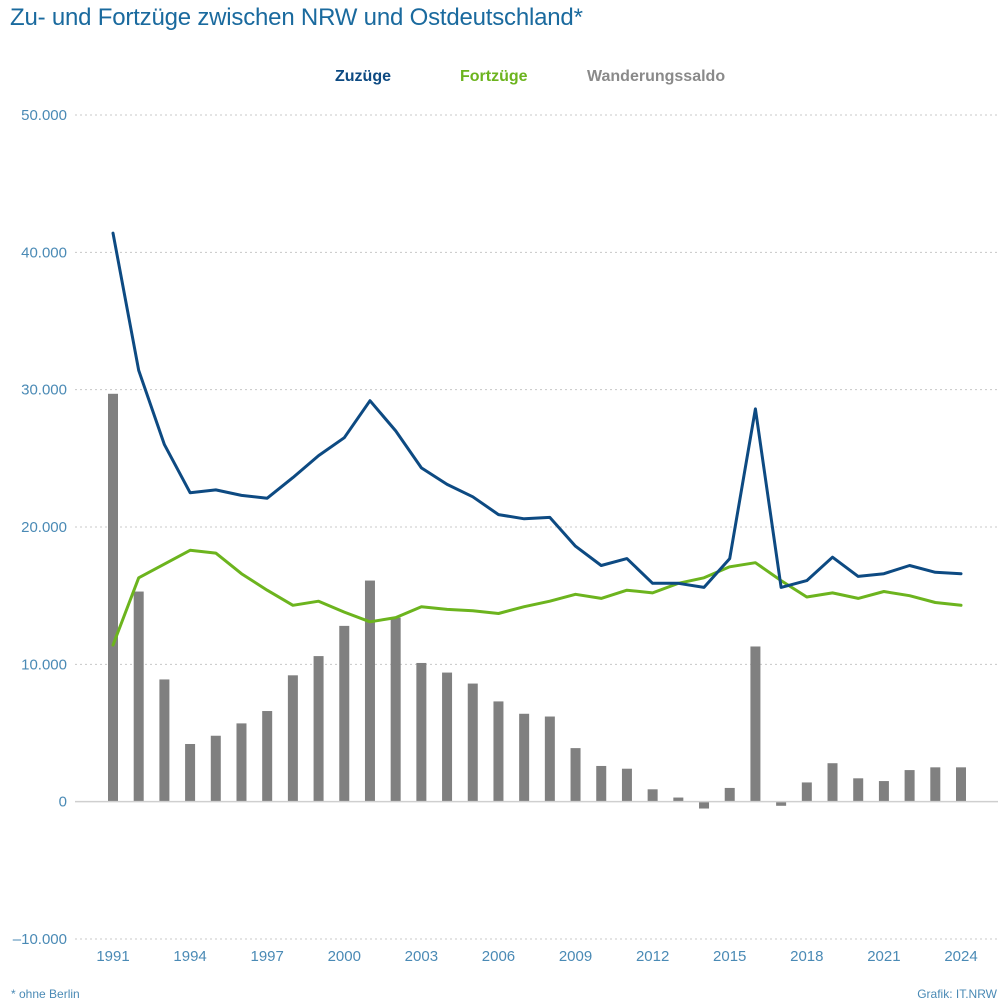 Image resolution: width=999 pixels, height=1005 pixels. I want to click on x-tick-label: 1994, so click(189, 956).